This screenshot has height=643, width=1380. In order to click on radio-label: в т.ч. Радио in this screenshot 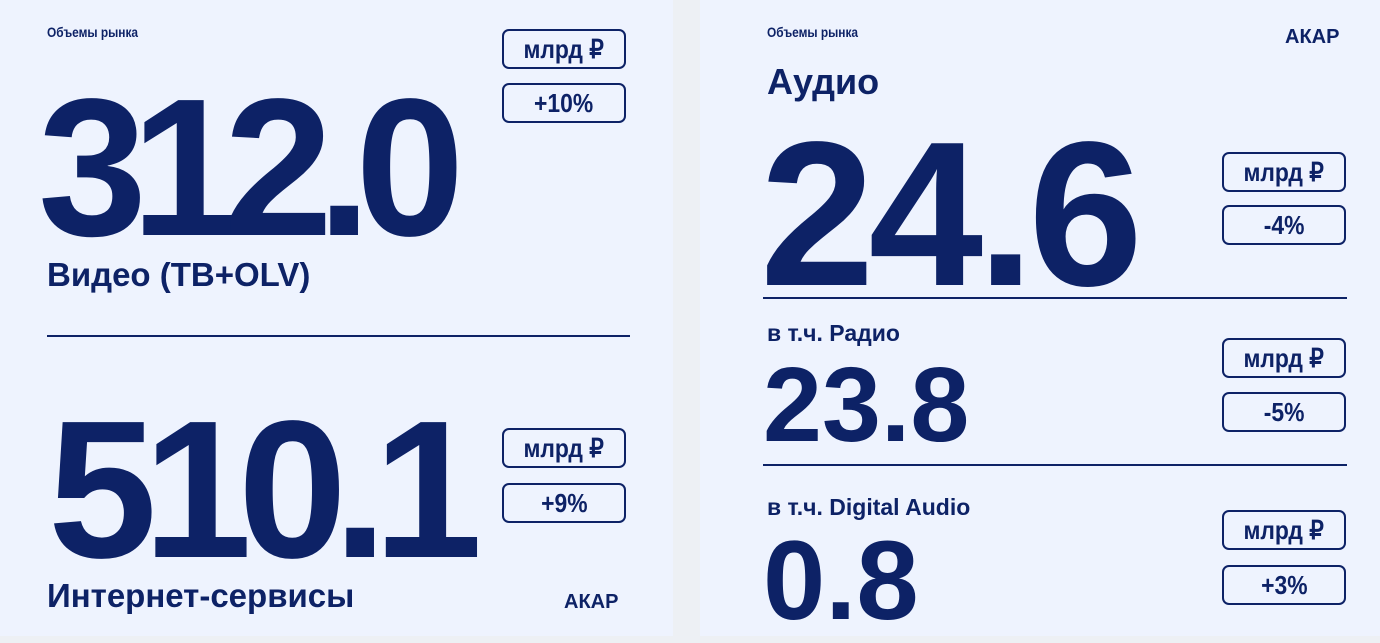, I will do `click(833, 333)`.